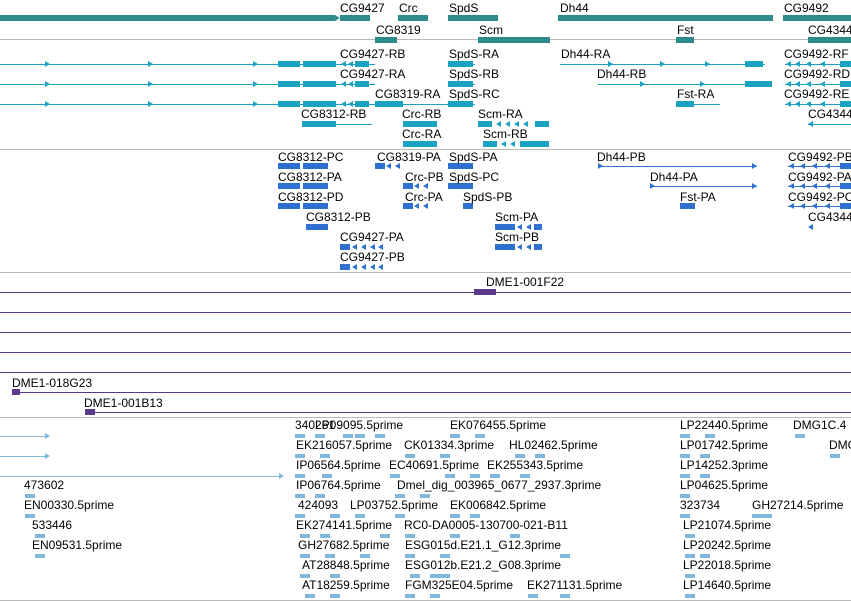  What do you see at coordinates (820, 425) in the screenshot?
I see `feature-label: DMG1C.4` at bounding box center [820, 425].